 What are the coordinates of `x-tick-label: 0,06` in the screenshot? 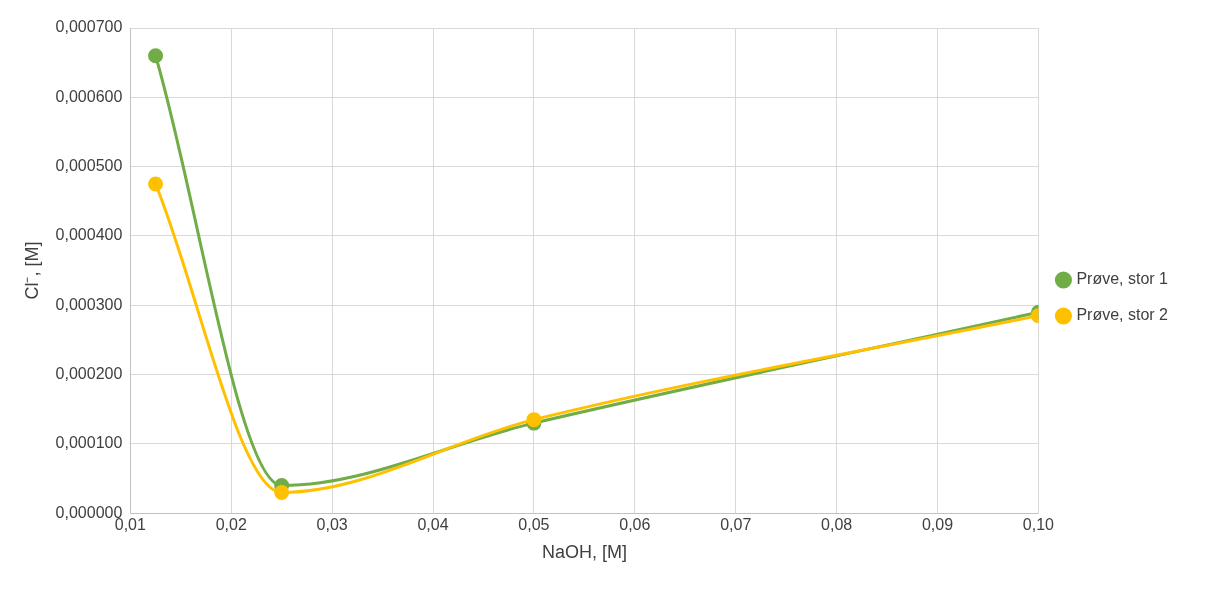 It's located at (635, 525).